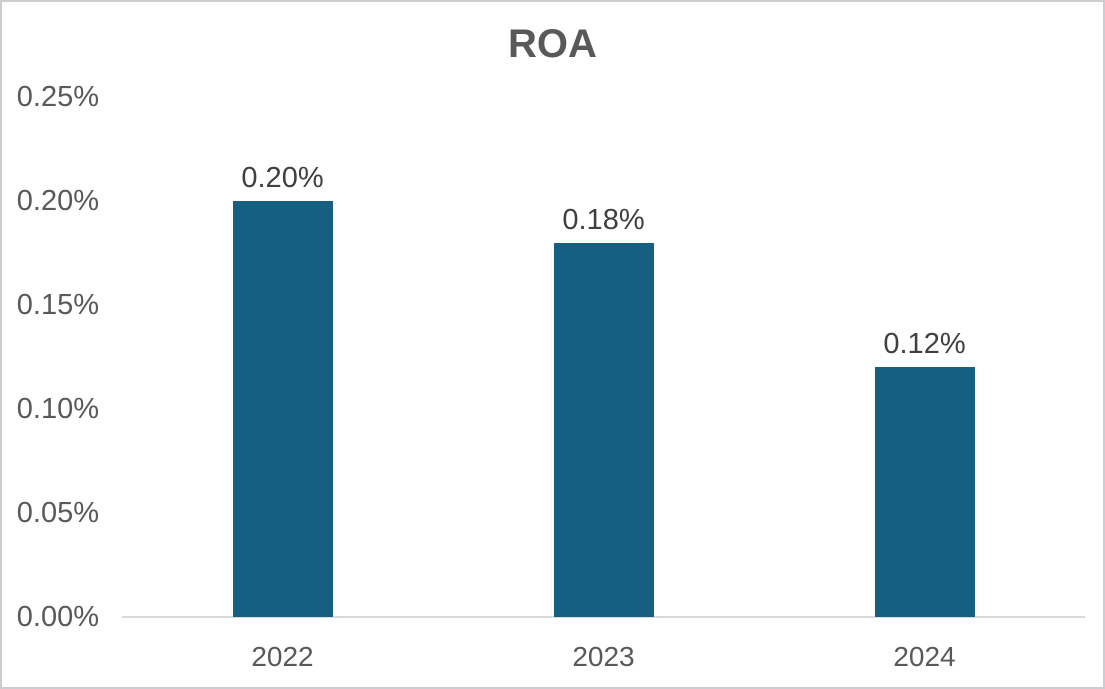  Describe the element at coordinates (924, 492) in the screenshot. I see `bar-2024` at that location.